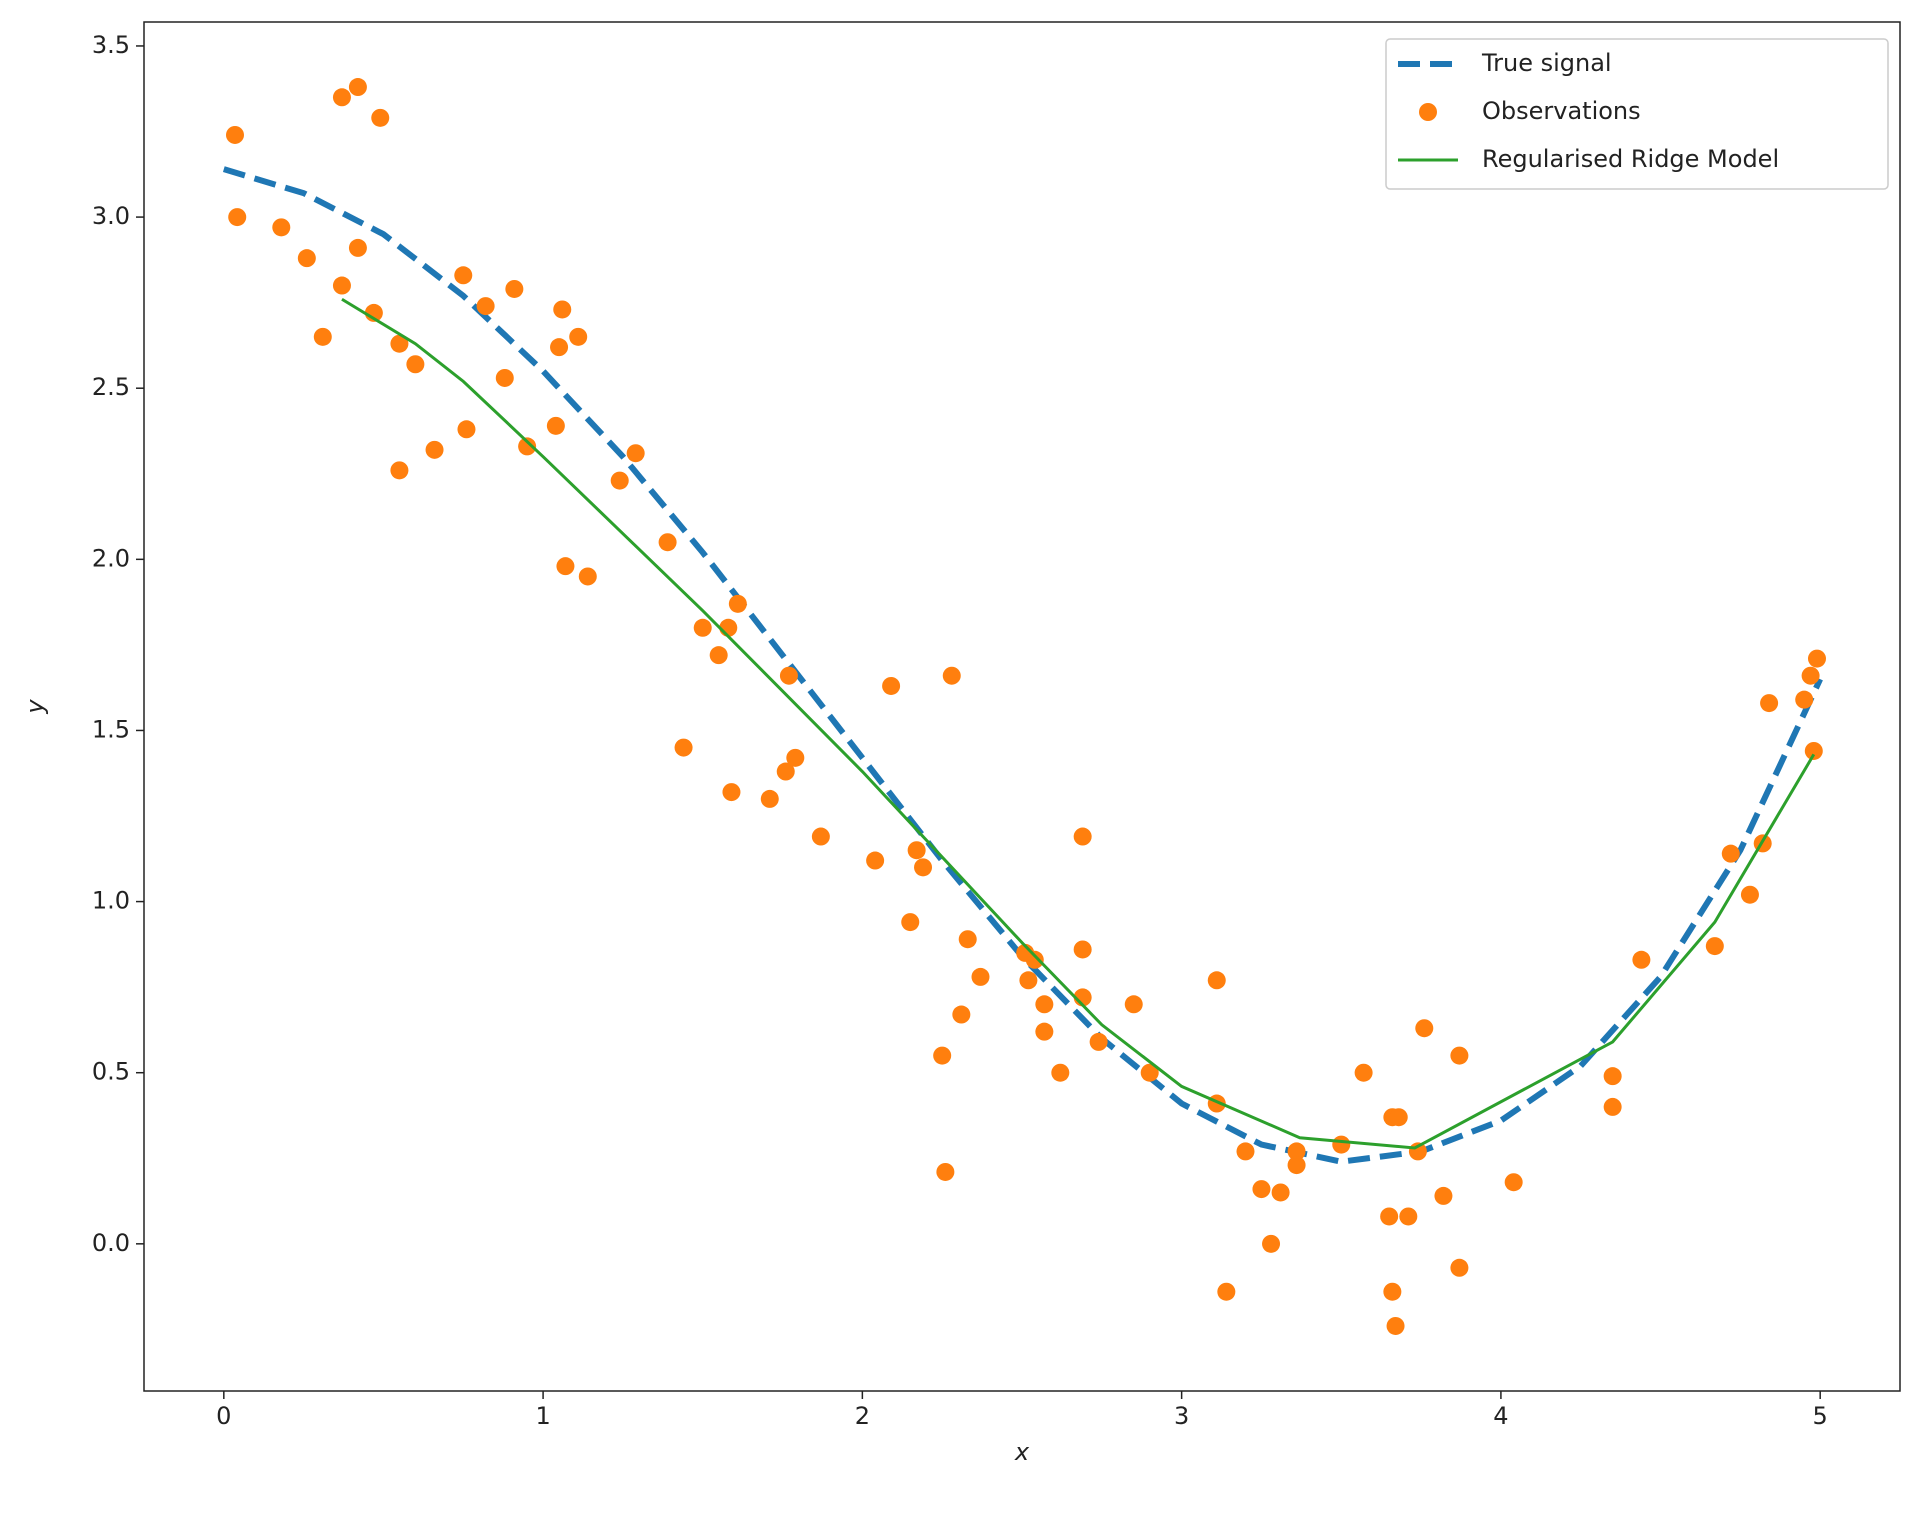  What do you see at coordinates (1022, 1452) in the screenshot?
I see `x-axis-label: x` at bounding box center [1022, 1452].